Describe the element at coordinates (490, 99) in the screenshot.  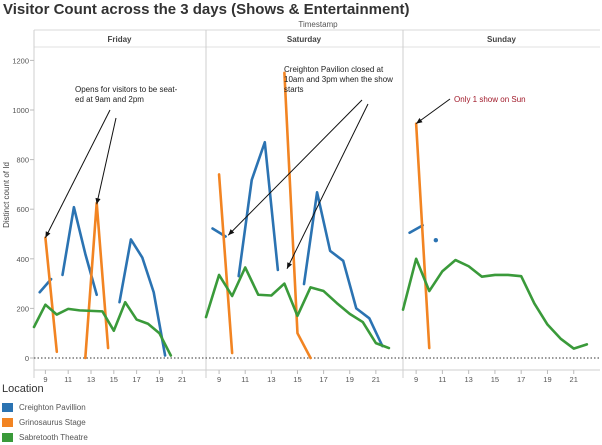
I see `annotation-text: Only 1 show on Sun` at that location.